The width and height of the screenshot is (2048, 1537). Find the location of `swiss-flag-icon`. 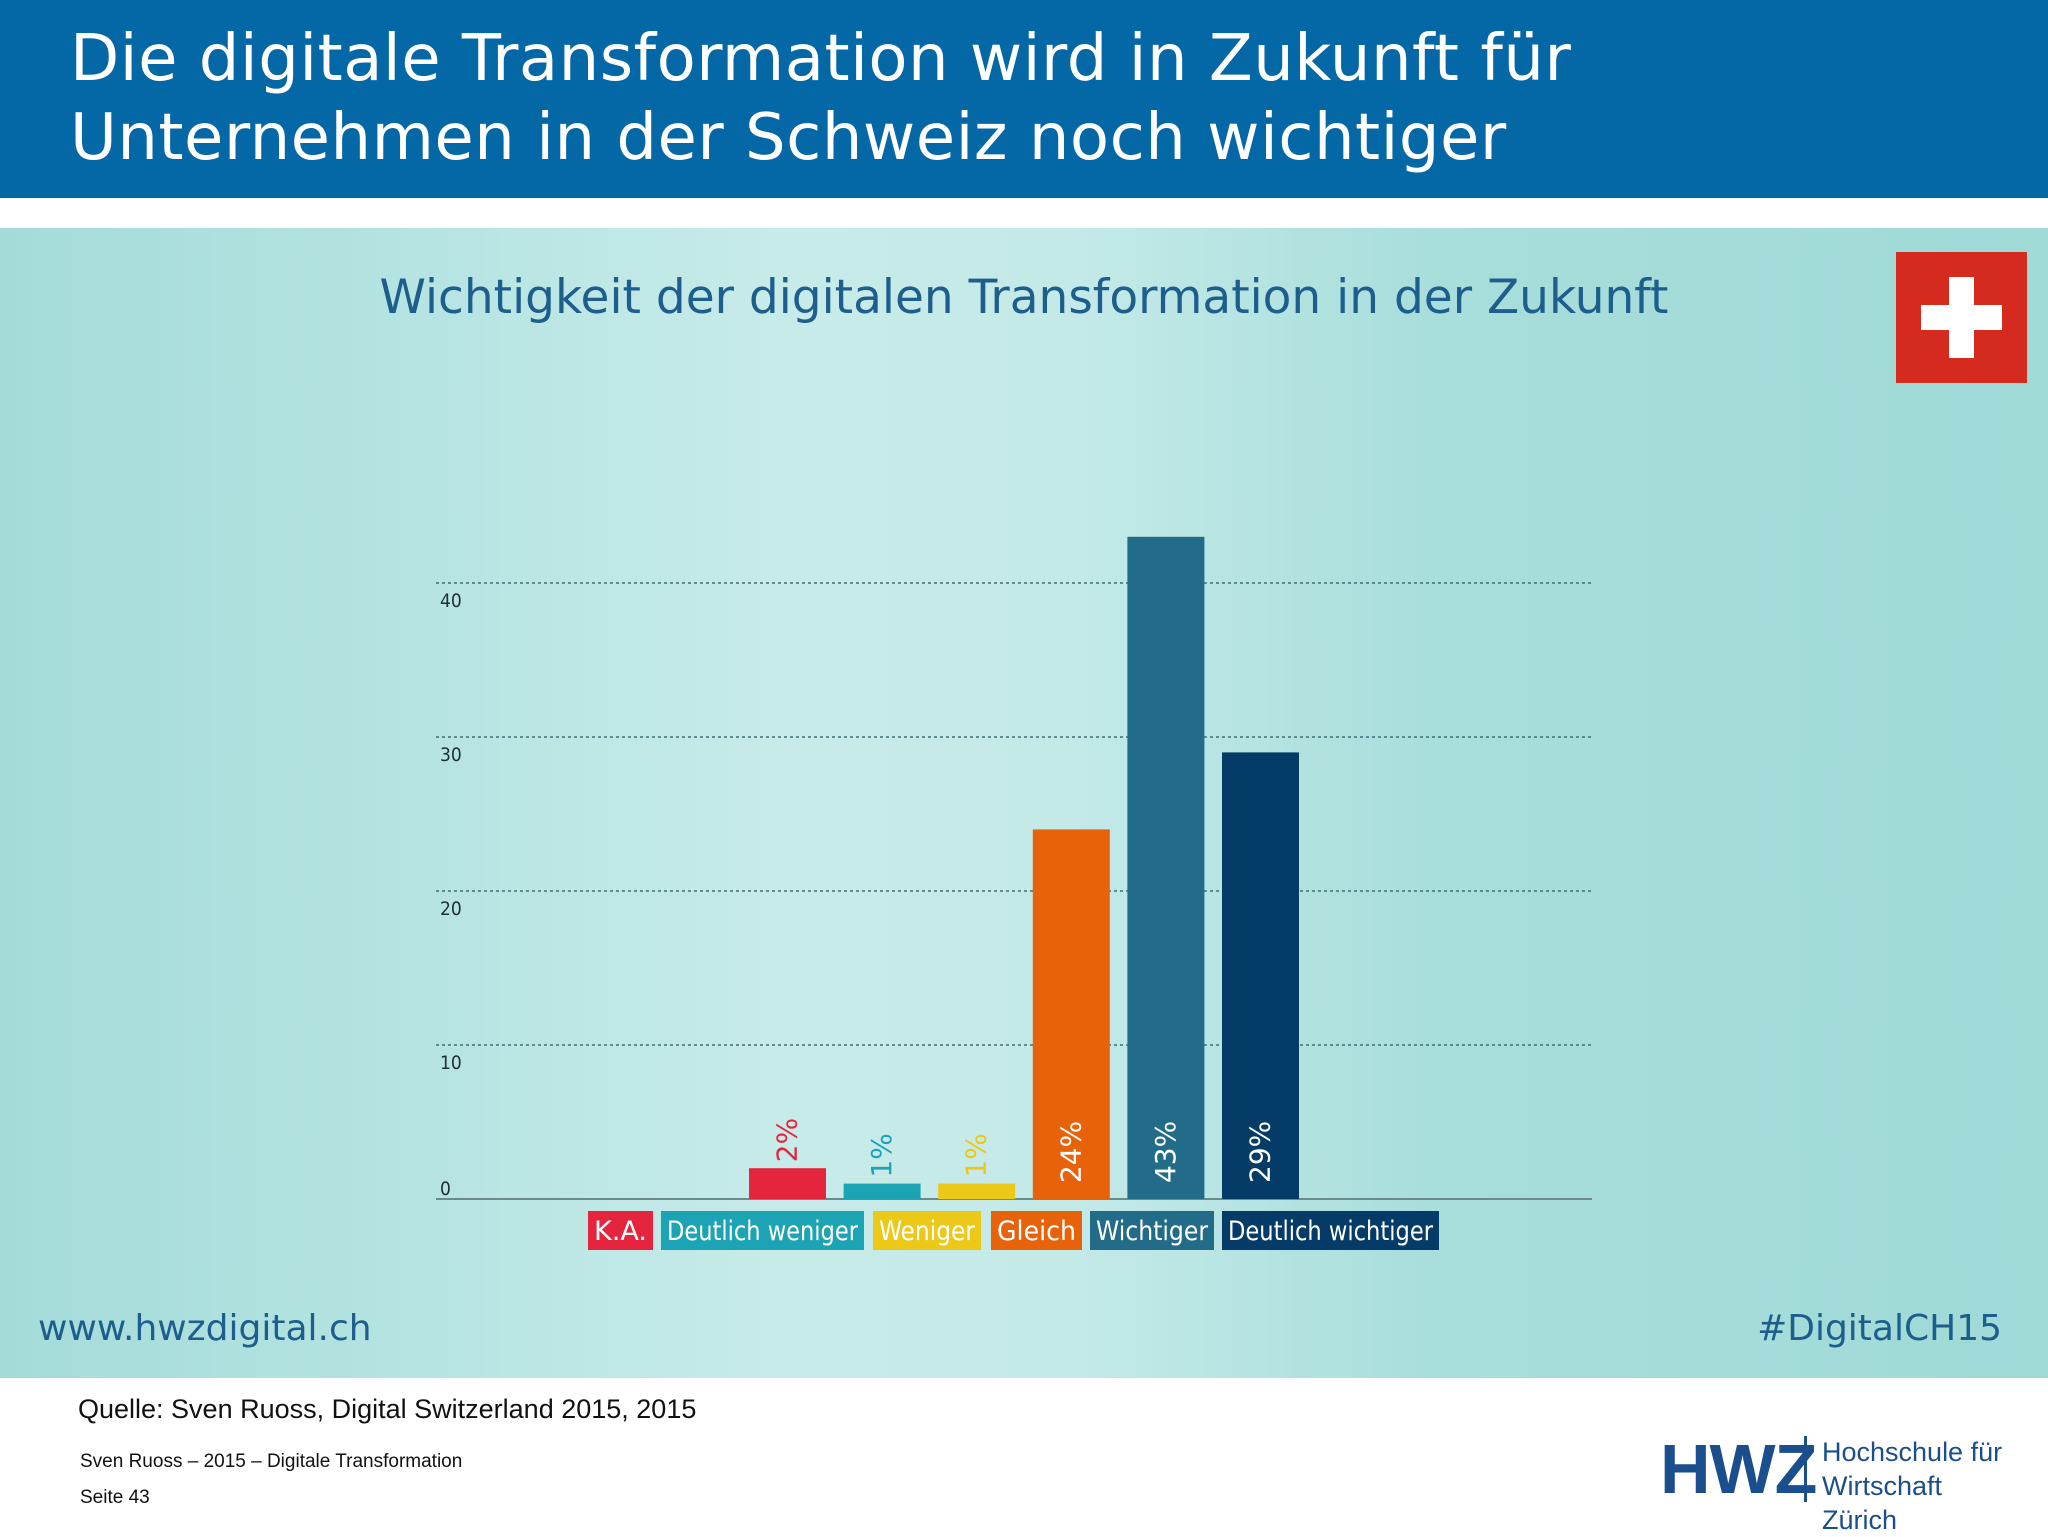

swiss-flag-icon is located at coordinates (1961, 317).